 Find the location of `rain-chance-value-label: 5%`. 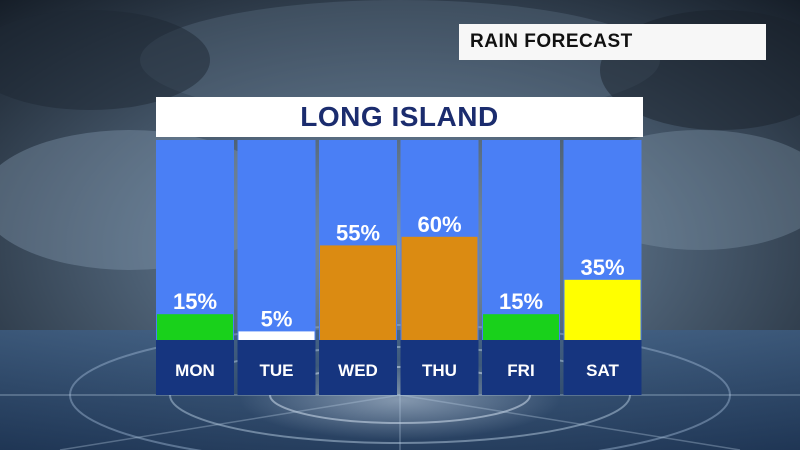

rain-chance-value-label: 5% is located at coordinates (277, 318).